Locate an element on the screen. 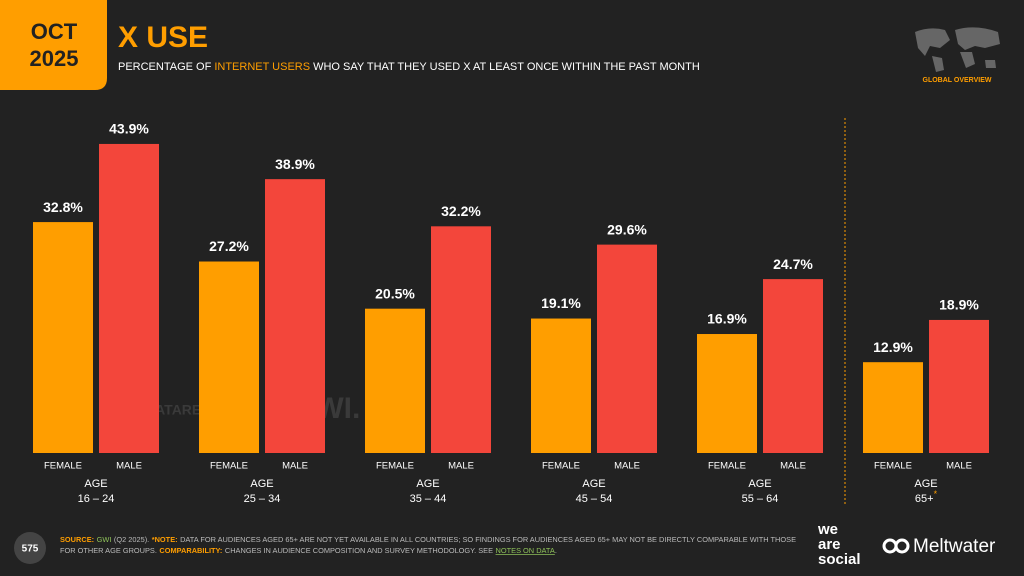 The image size is (1024, 576). value-label: 18.9% is located at coordinates (959, 305).